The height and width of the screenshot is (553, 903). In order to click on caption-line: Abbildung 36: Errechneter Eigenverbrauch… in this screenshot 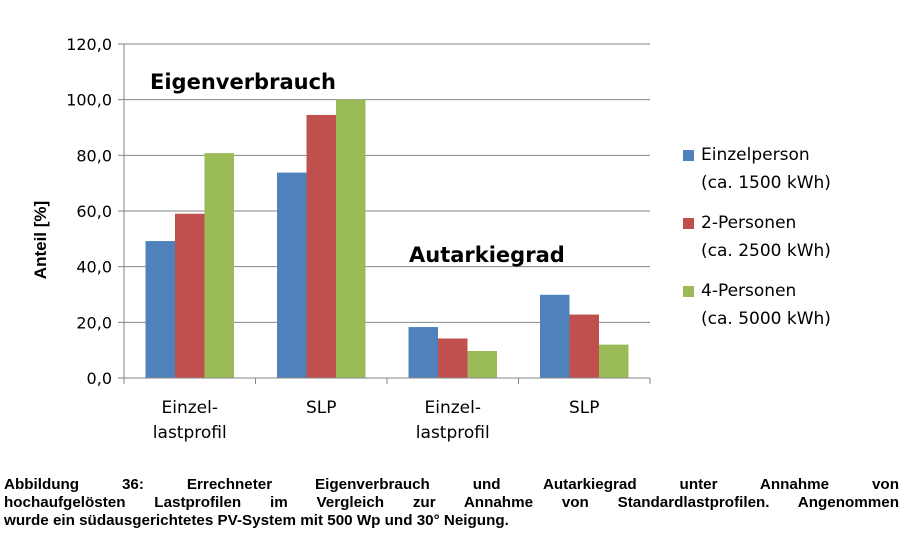, I will do `click(451, 484)`.